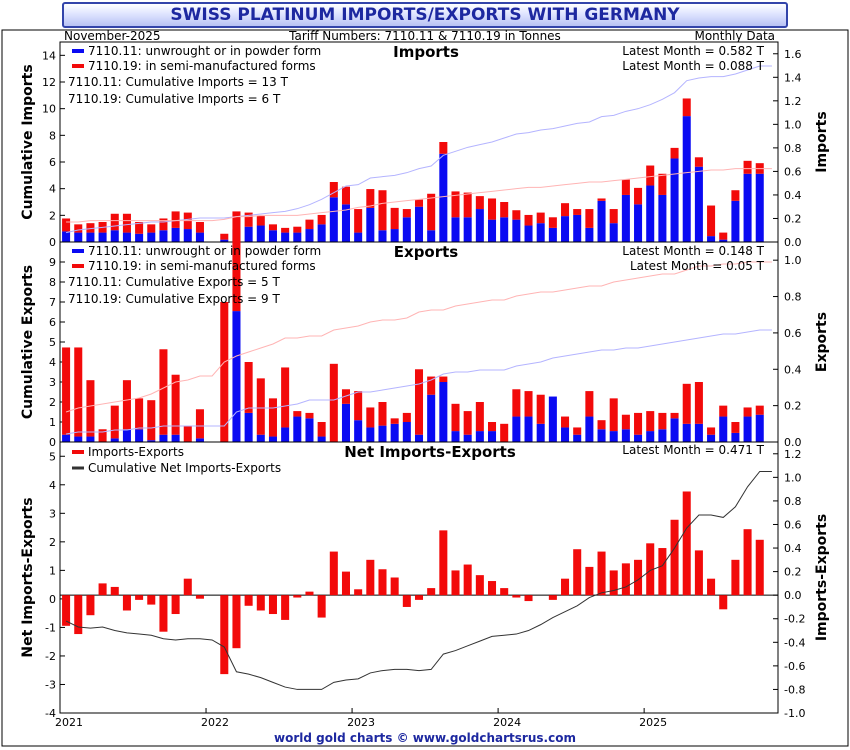 This screenshot has width=850, height=750. I want to click on right-tick-label: -0.8, so click(794, 689).